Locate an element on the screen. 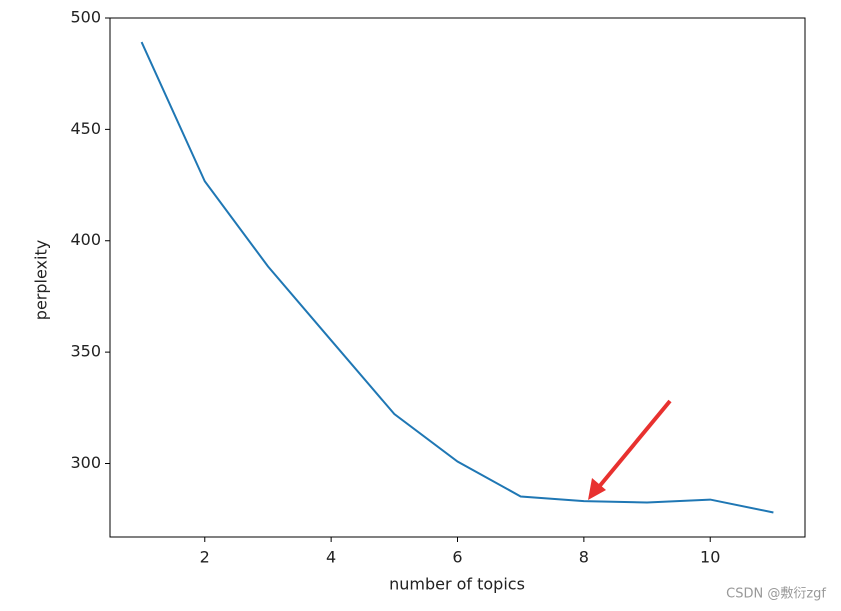 This screenshot has width=841, height=611. y-tick-label: 400 is located at coordinates (85, 239).